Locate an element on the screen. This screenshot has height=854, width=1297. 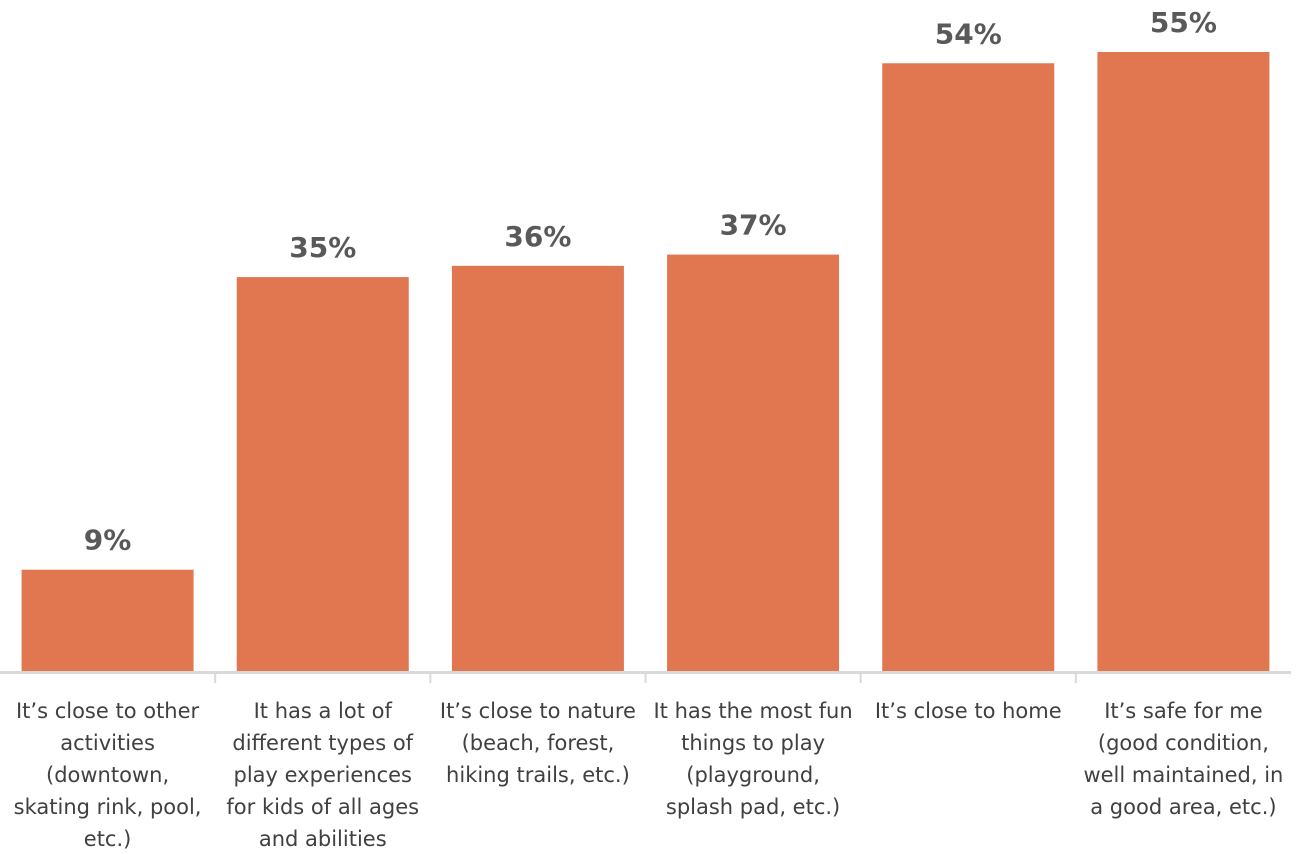
category-label-line: It has a lot of is located at coordinates (323, 711).